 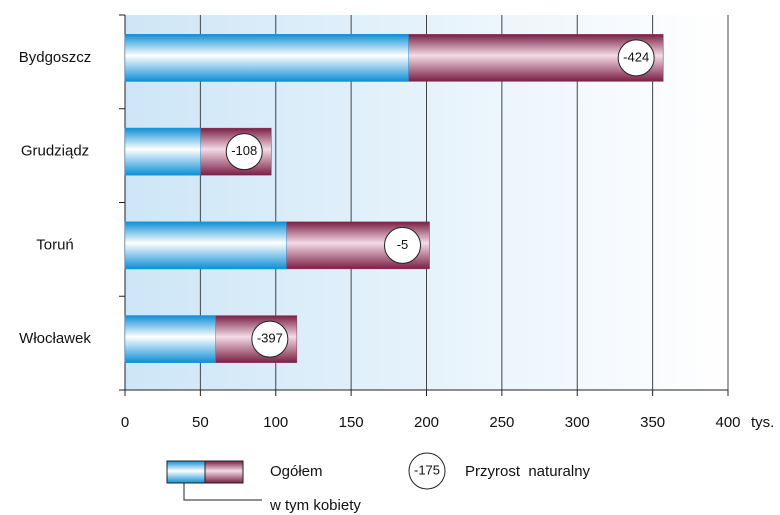 What do you see at coordinates (501, 422) in the screenshot?
I see `x-tick-label: 250` at bounding box center [501, 422].